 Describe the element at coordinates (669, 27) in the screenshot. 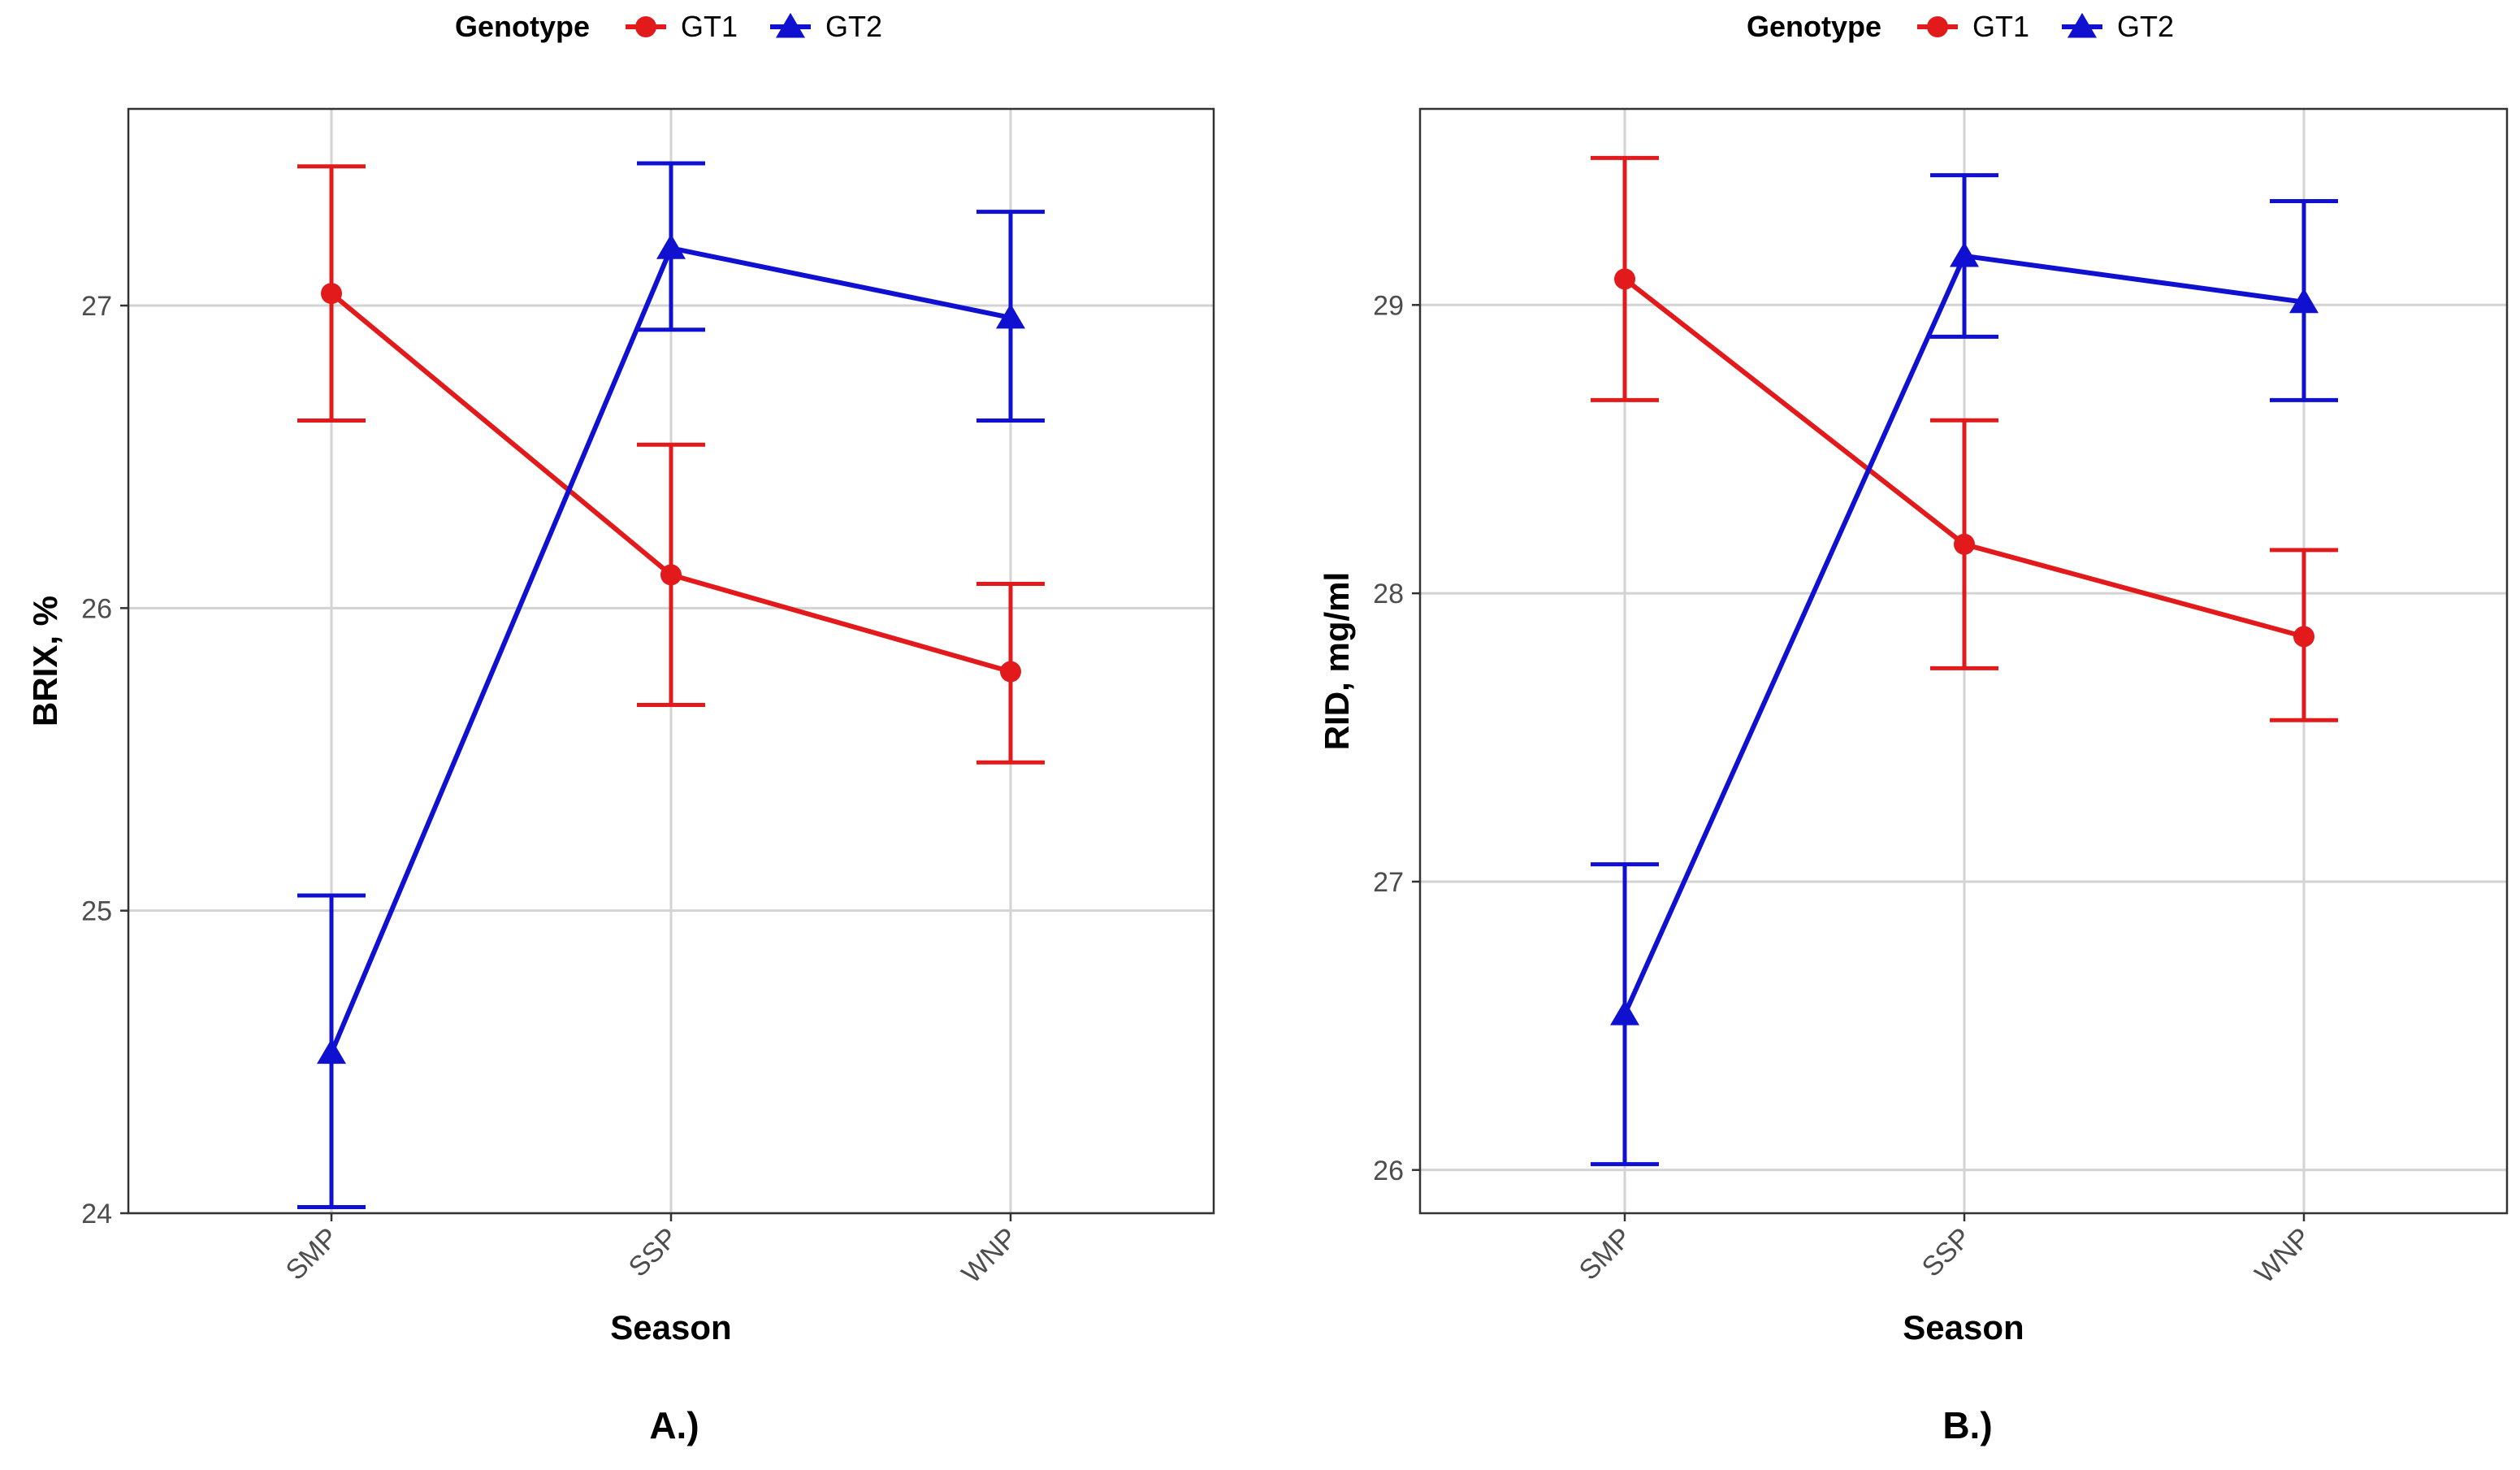

I see `legend-1: Genotype GT1 GT2` at that location.